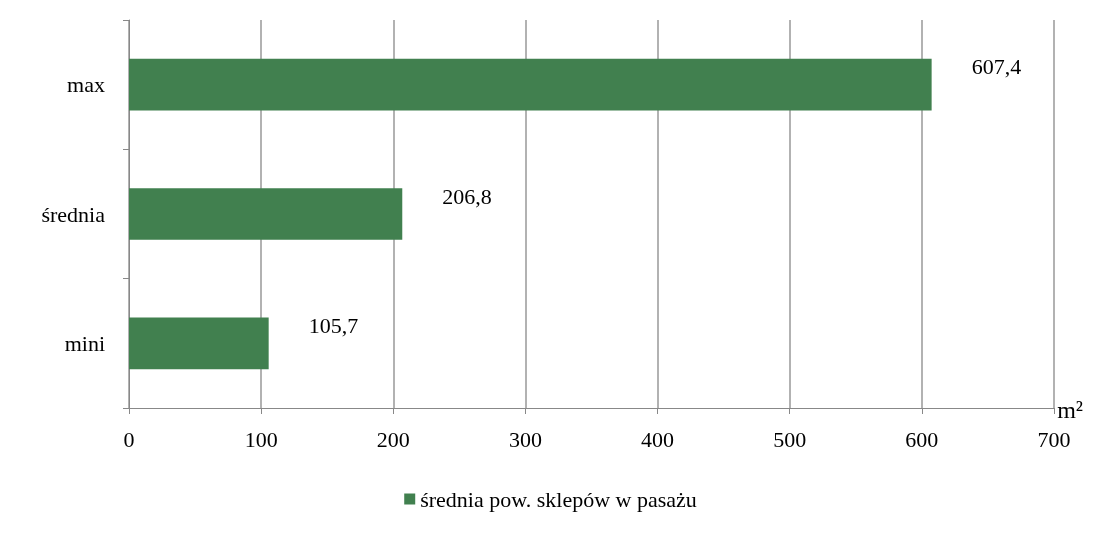 The width and height of the screenshot is (1101, 537). Describe the element at coordinates (558, 499) in the screenshot. I see `legend-label: średnia pow. sklepów w pasażu` at that location.